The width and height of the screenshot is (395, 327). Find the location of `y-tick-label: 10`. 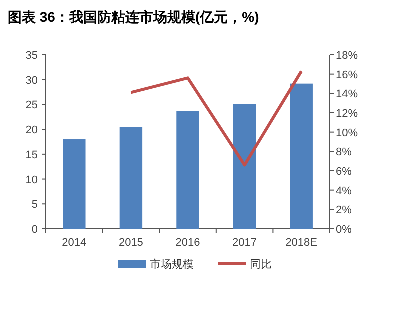

y-tick-label: 10 is located at coordinates (32, 180).